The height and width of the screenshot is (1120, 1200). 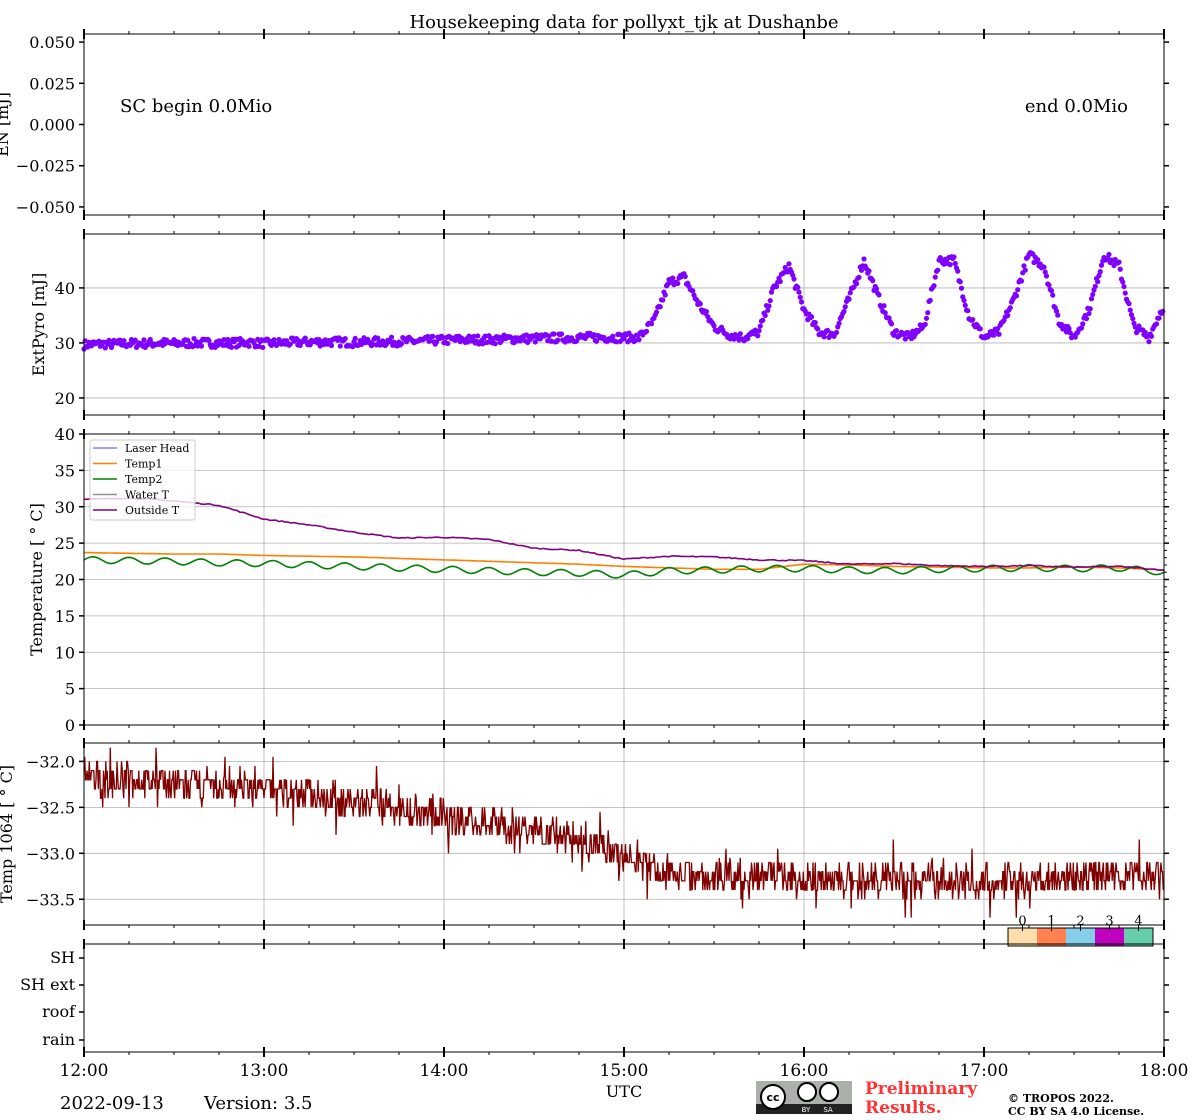 I want to click on date-label: 2022-09-13, so click(x=112, y=1103).